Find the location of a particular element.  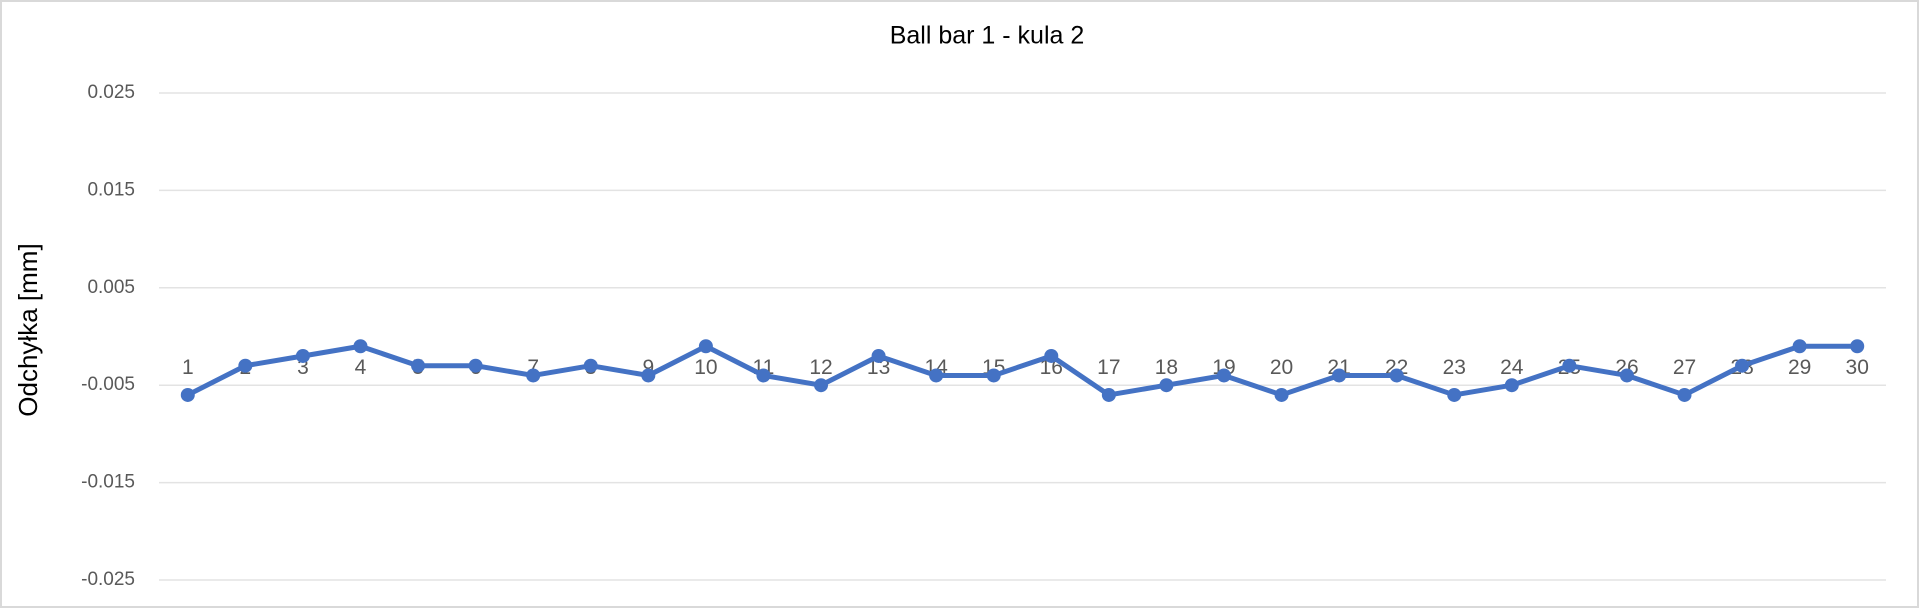

x-tick-label: 12 is located at coordinates (820, 367).